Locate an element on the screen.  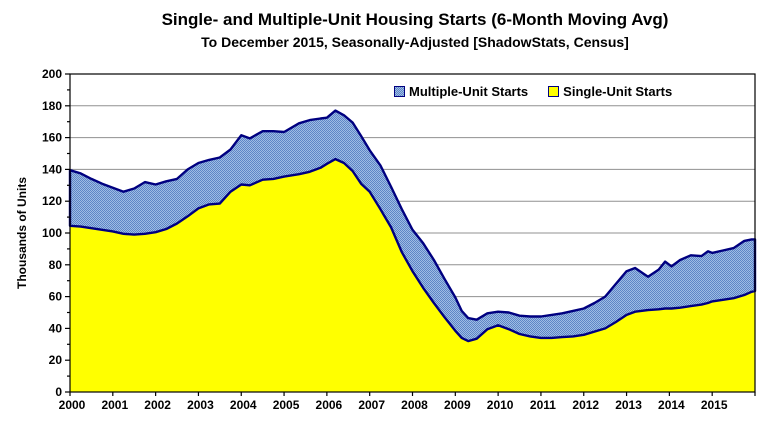
single-unit-swatch-icon is located at coordinates (554, 91).